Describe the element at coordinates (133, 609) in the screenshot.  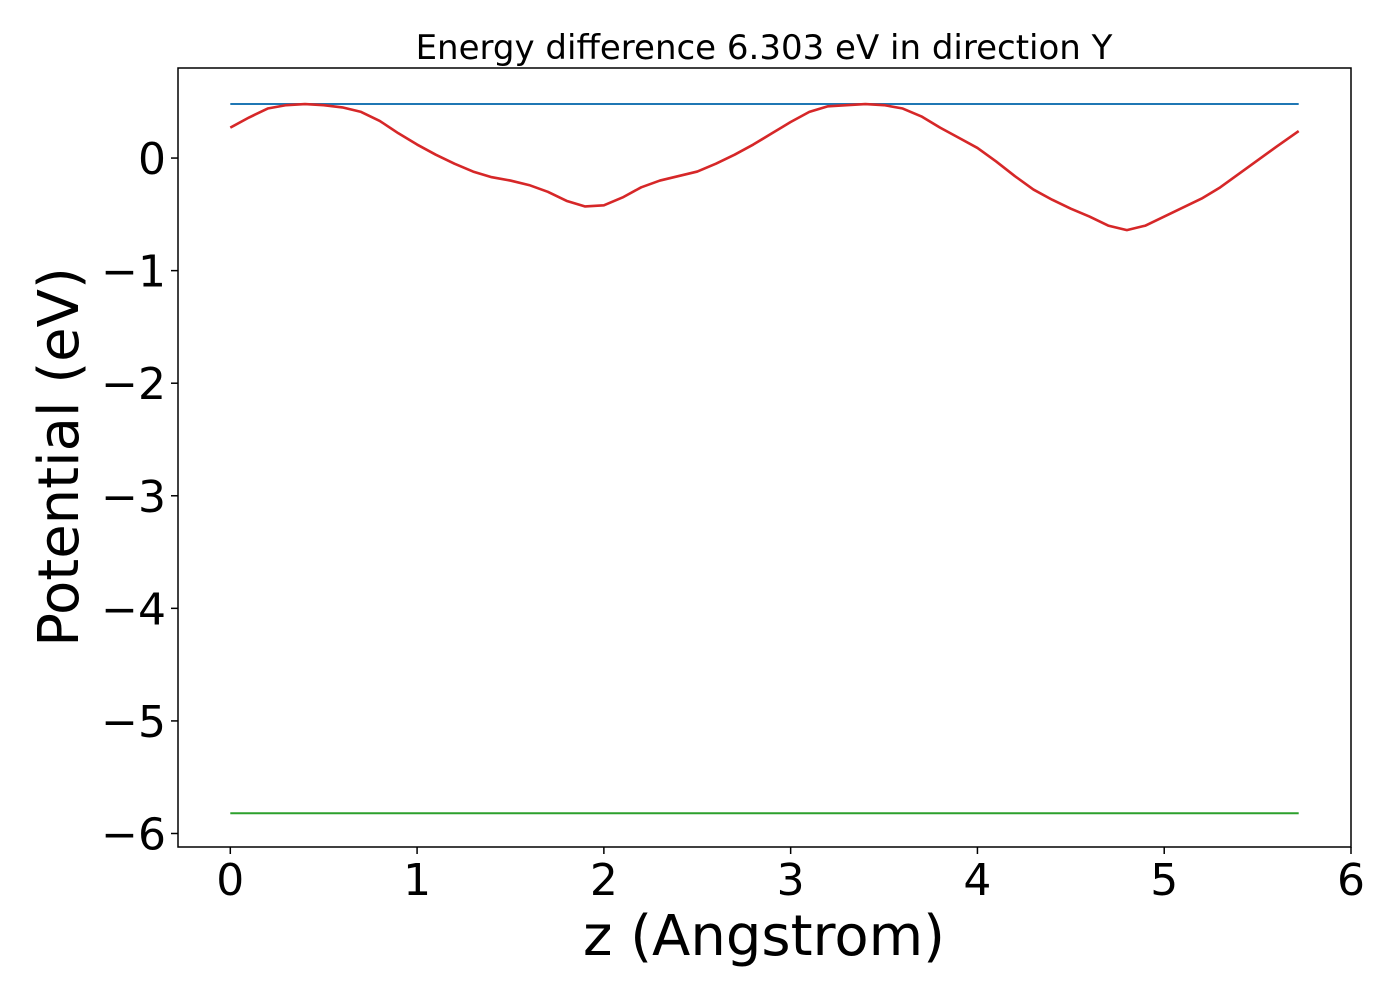
I see `y-tick-label: −4` at that location.